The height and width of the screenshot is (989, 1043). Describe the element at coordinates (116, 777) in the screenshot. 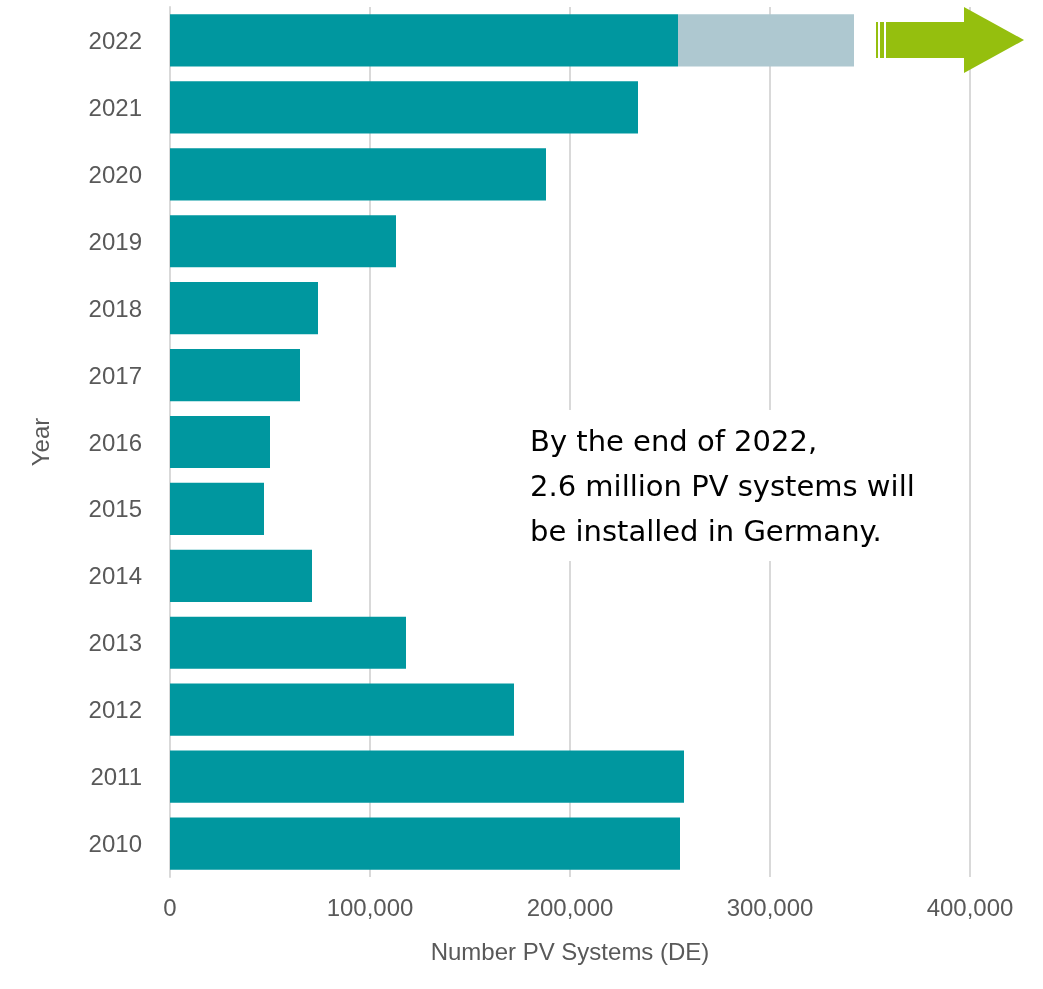

I see `y-tick-label: 2011` at that location.